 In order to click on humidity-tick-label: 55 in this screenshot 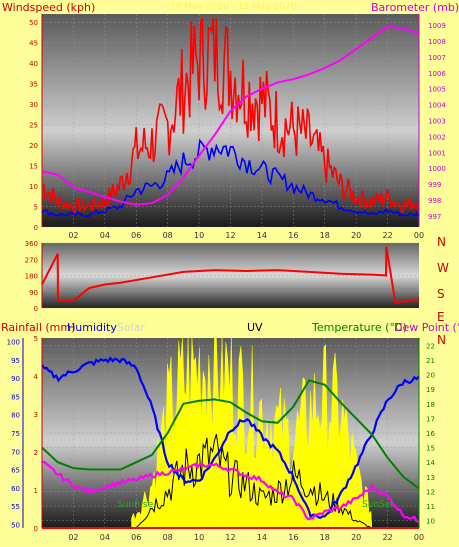, I will do `click(15, 507)`.